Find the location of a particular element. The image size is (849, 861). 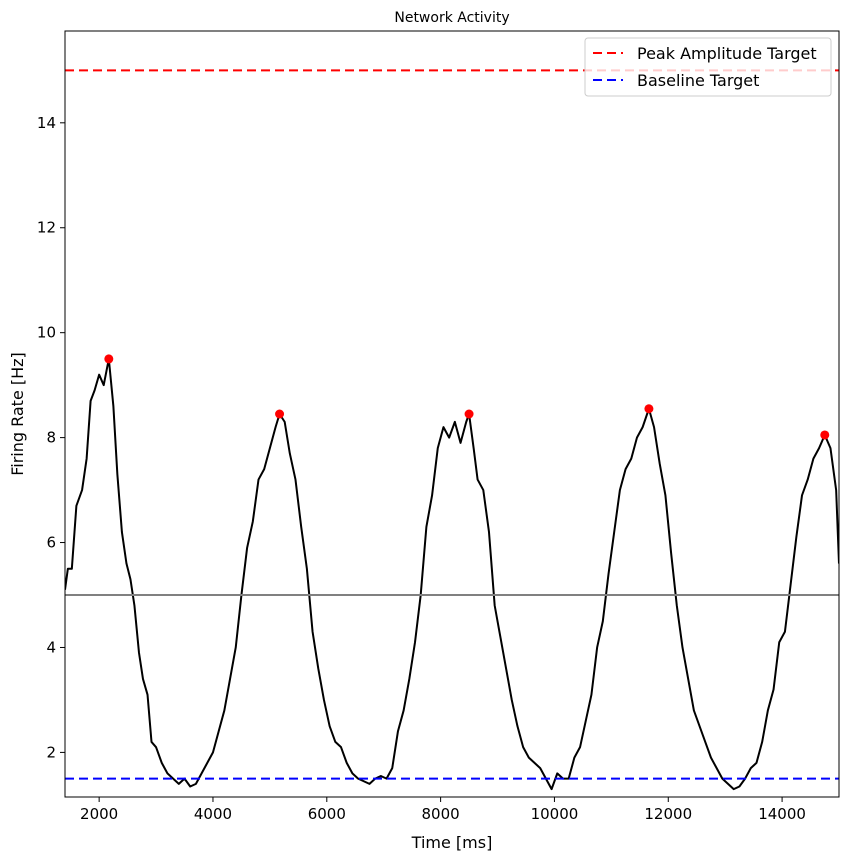

y-axis: 2 4 6 8 10 12 14 is located at coordinates (51, 437).